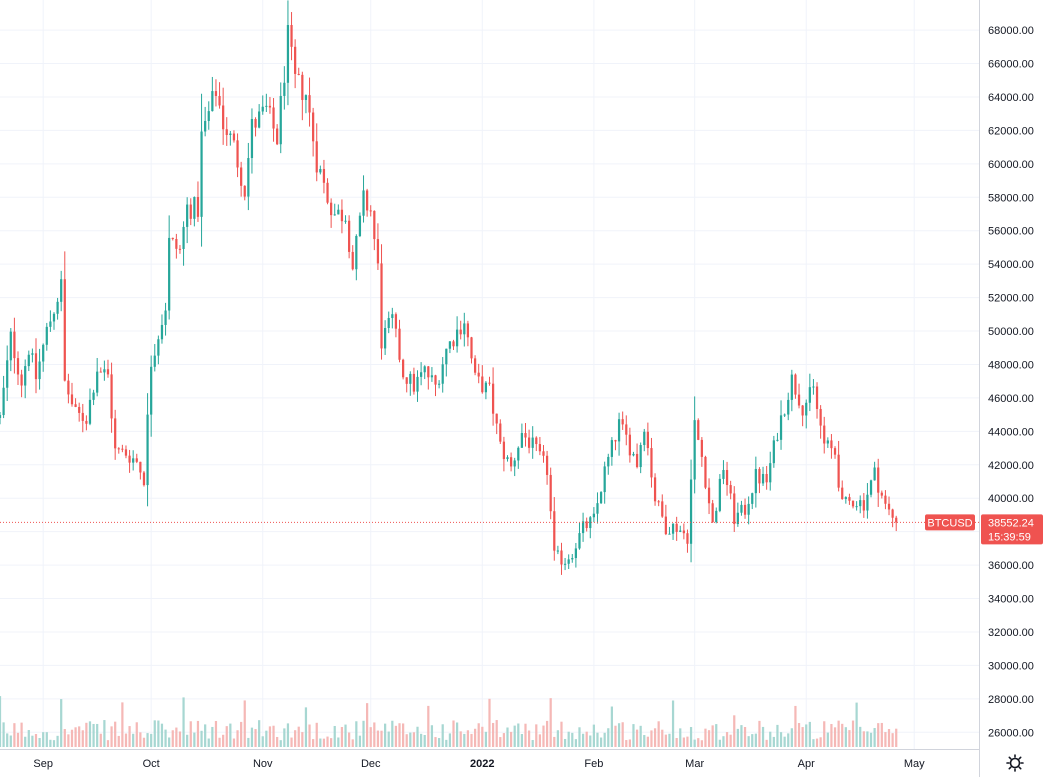 This screenshot has width=1045, height=782. What do you see at coordinates (479, 764) in the screenshot?
I see `time-axis: Sep Oct Nov Dec 2022 Feb Mar Apr May` at bounding box center [479, 764].